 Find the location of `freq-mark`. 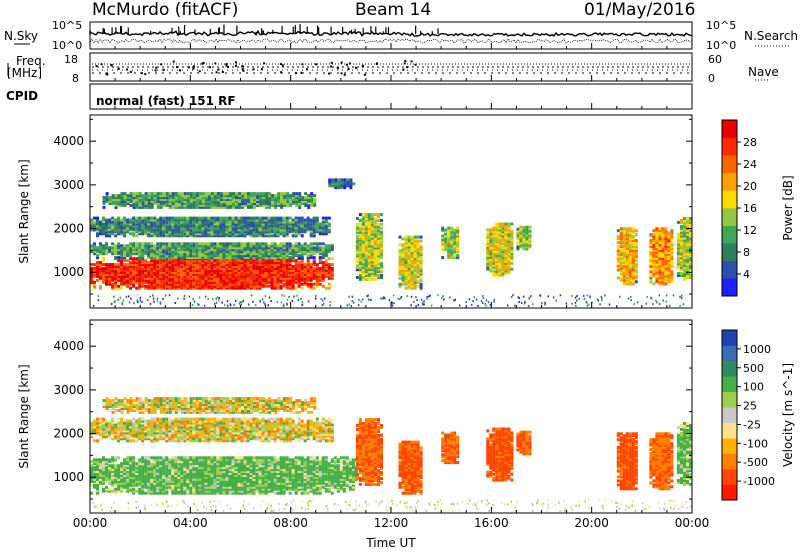

freq-mark is located at coordinates (203, 62).